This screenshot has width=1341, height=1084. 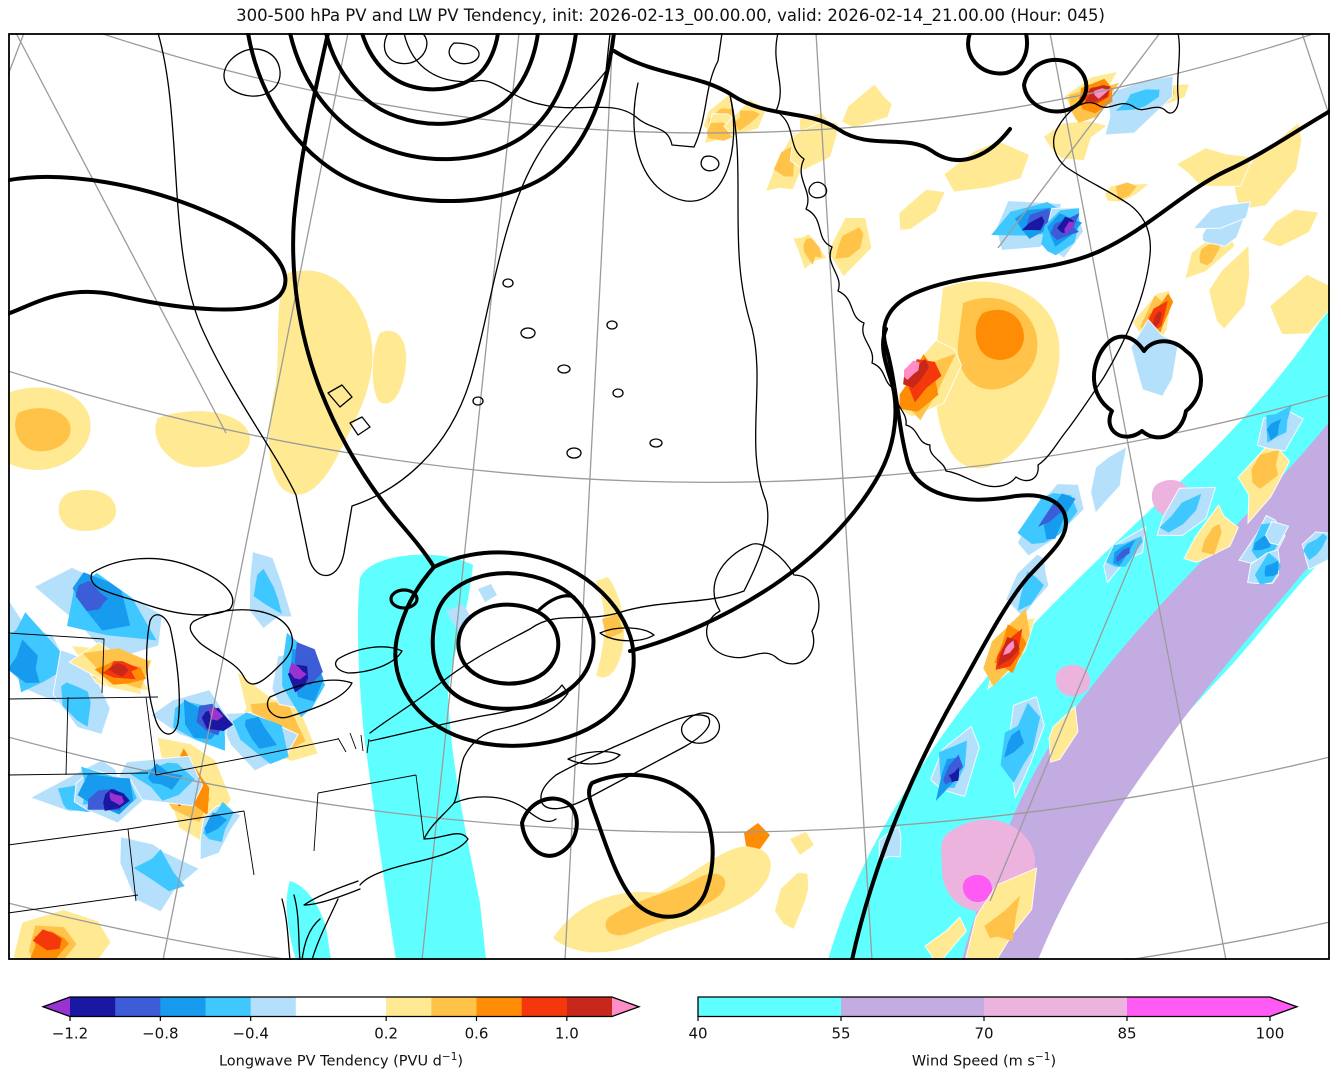 I want to click on polar-vortex-contours, so click(x=431, y=118).